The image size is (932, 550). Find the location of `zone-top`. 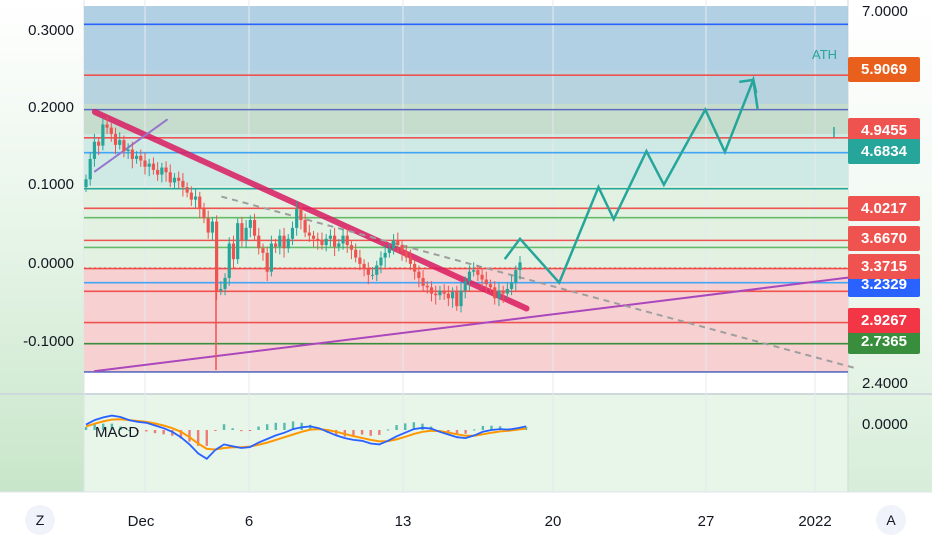

zone-top is located at coordinates (466, 38).